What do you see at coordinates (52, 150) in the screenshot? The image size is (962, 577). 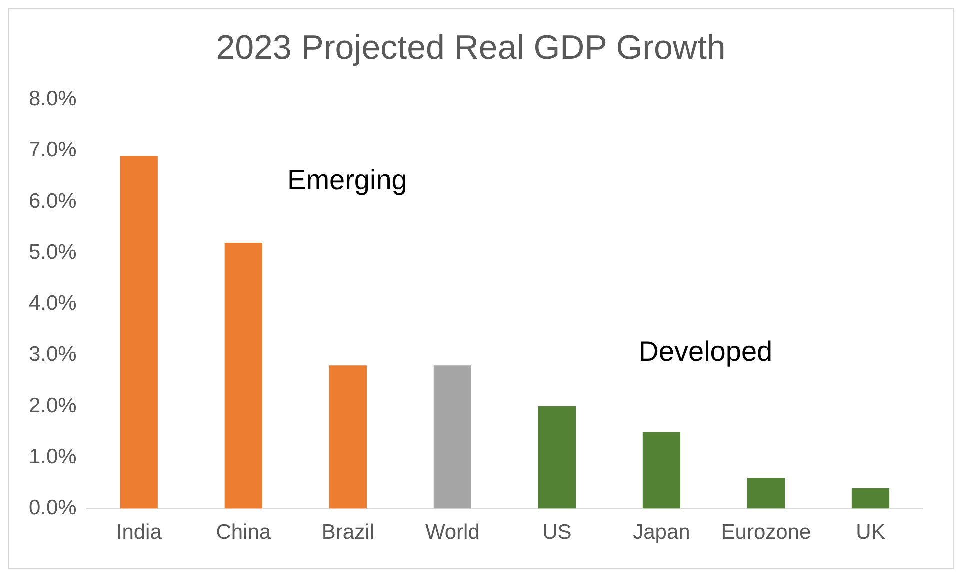 I see `y-tick-label: 7.0%` at bounding box center [52, 150].